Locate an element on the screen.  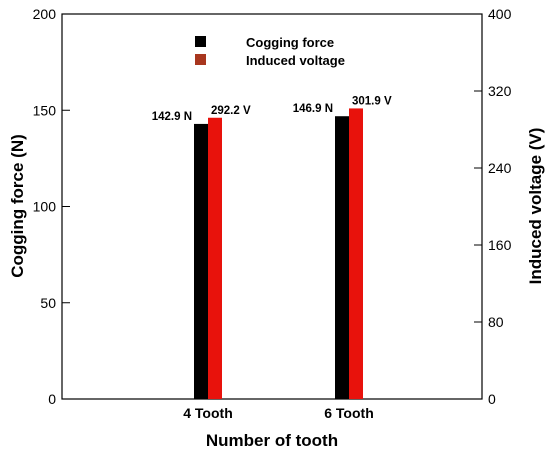
y-right-tick-label: 320 is located at coordinates (500, 91).